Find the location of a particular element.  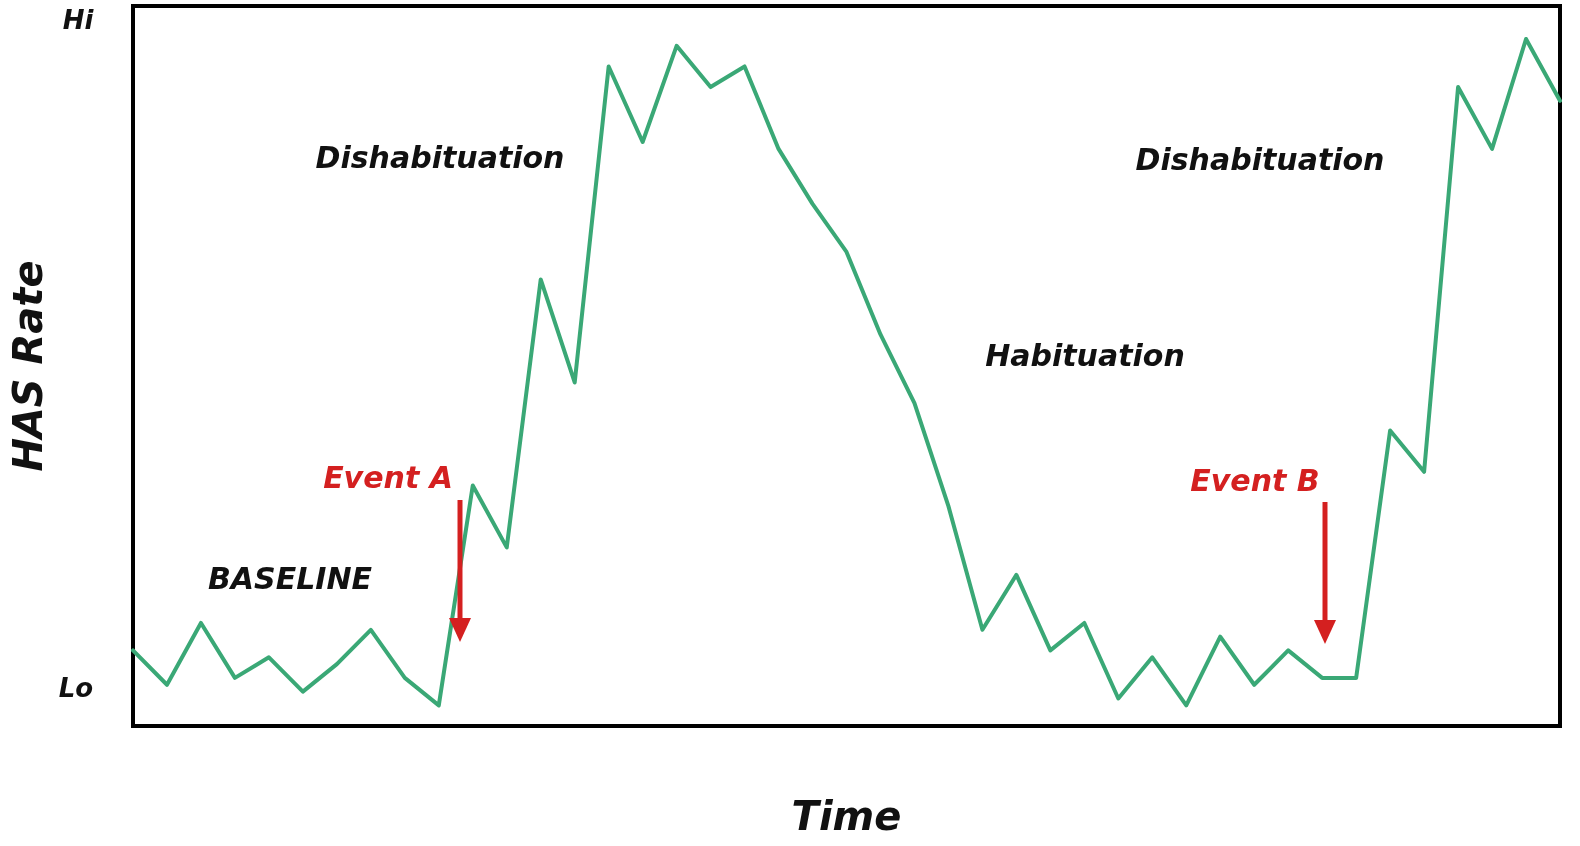

text: Hi is located at coordinates (78, 20).